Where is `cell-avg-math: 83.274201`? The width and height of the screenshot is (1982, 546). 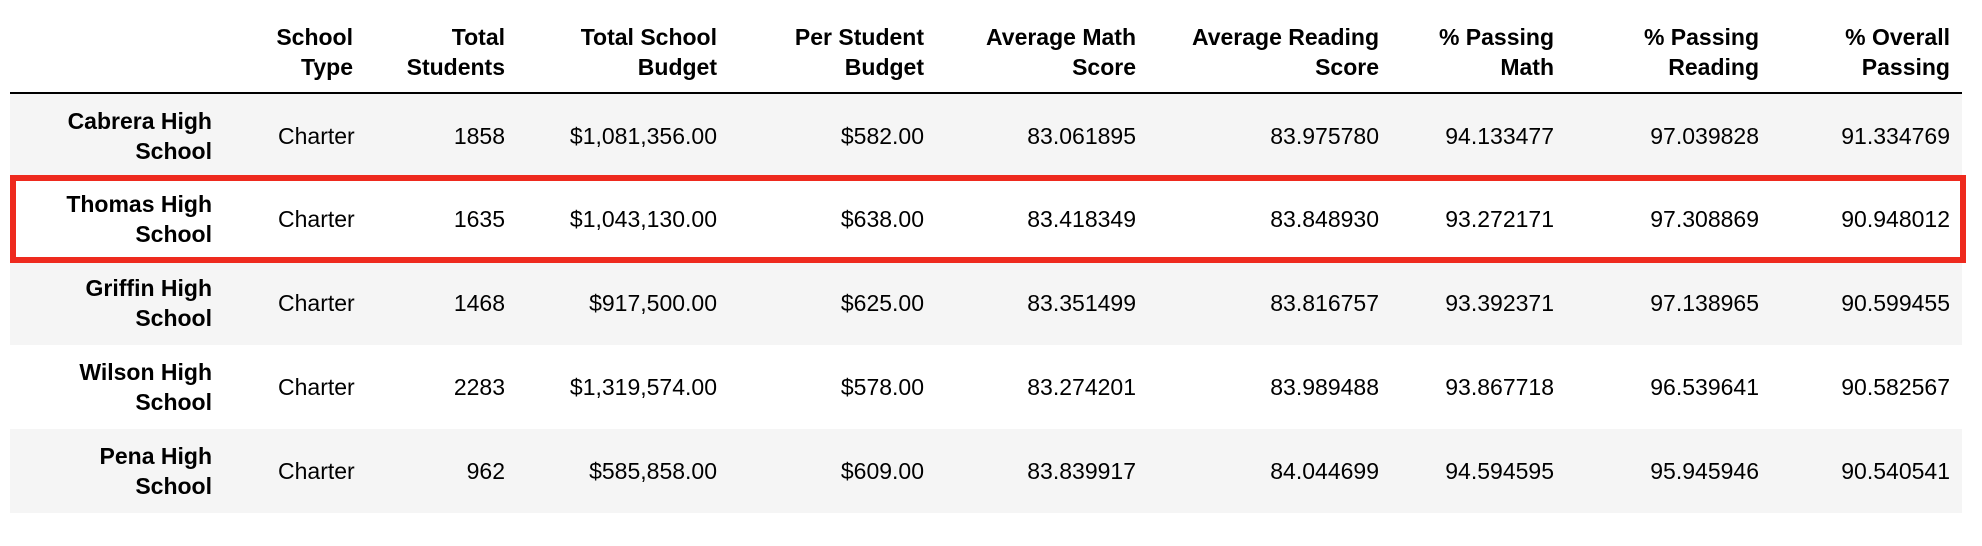 cell-avg-math: 83.274201 is located at coordinates (1081, 387).